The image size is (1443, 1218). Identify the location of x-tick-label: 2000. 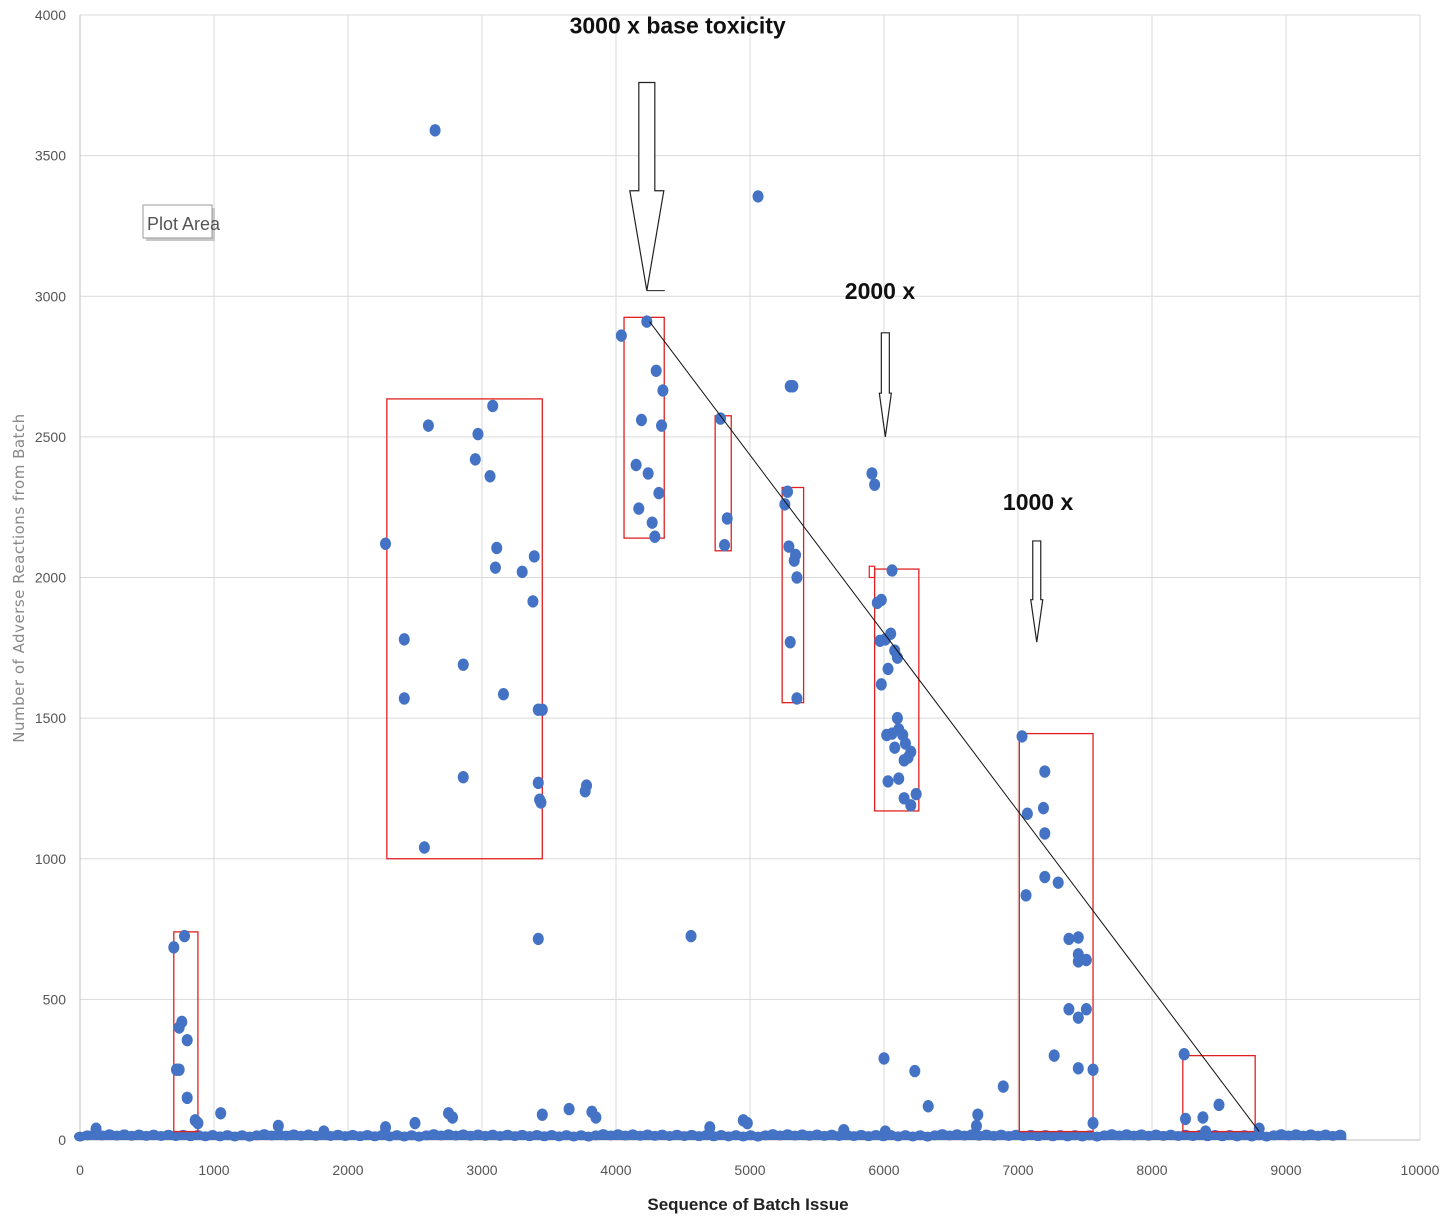
(347, 1170).